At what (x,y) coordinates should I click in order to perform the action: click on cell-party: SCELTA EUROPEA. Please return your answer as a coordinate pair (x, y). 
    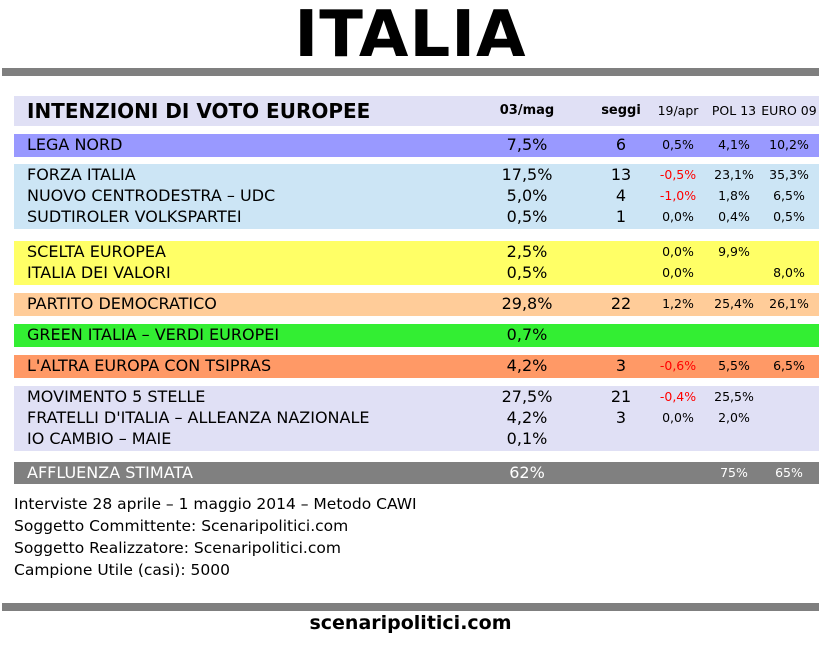
    Looking at the image, I should click on (96, 251).